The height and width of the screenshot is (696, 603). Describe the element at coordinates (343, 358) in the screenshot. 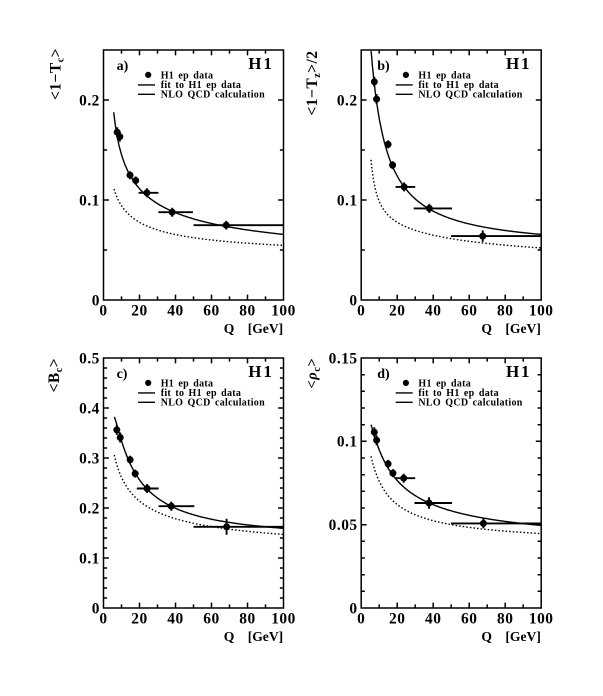

I see `svg-text: 0.15` at that location.